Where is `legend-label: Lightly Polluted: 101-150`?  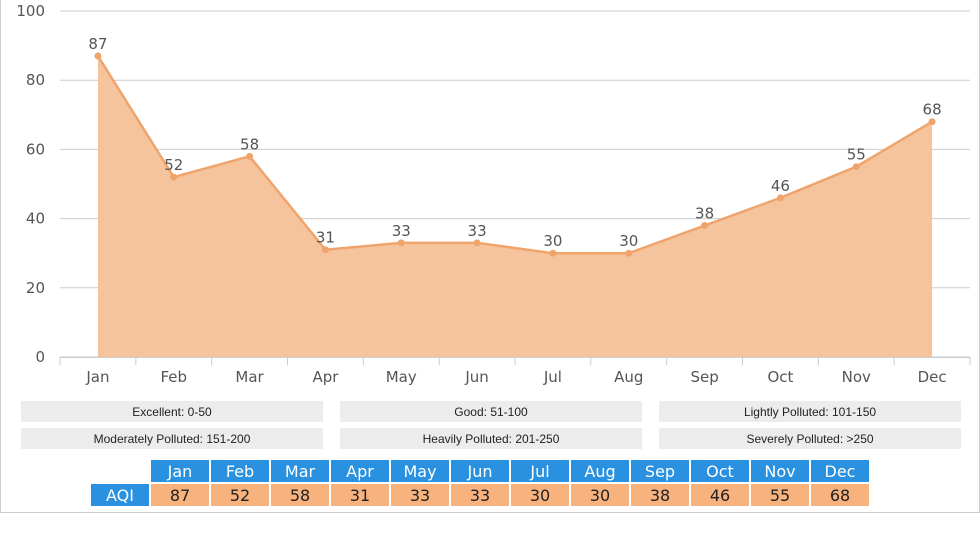
legend-label: Lightly Polluted: 101-150 is located at coordinates (810, 411).